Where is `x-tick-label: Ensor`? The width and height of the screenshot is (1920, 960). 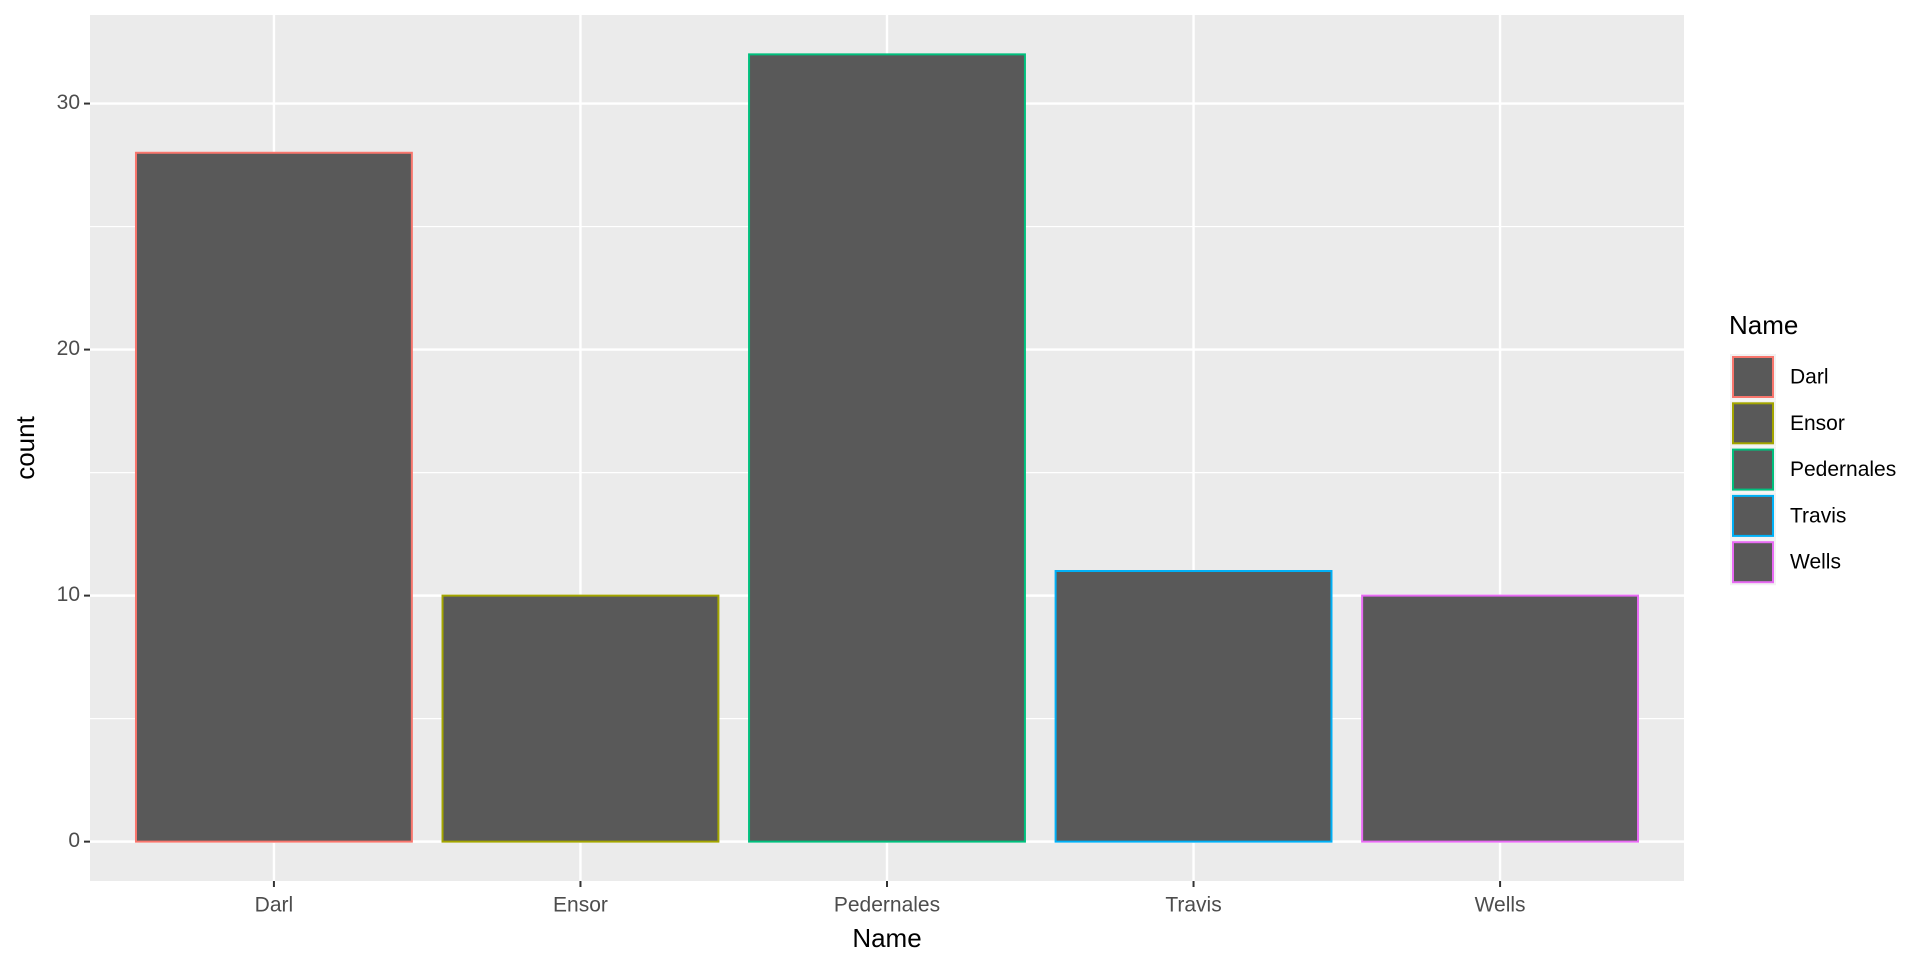 x-tick-label: Ensor is located at coordinates (580, 905).